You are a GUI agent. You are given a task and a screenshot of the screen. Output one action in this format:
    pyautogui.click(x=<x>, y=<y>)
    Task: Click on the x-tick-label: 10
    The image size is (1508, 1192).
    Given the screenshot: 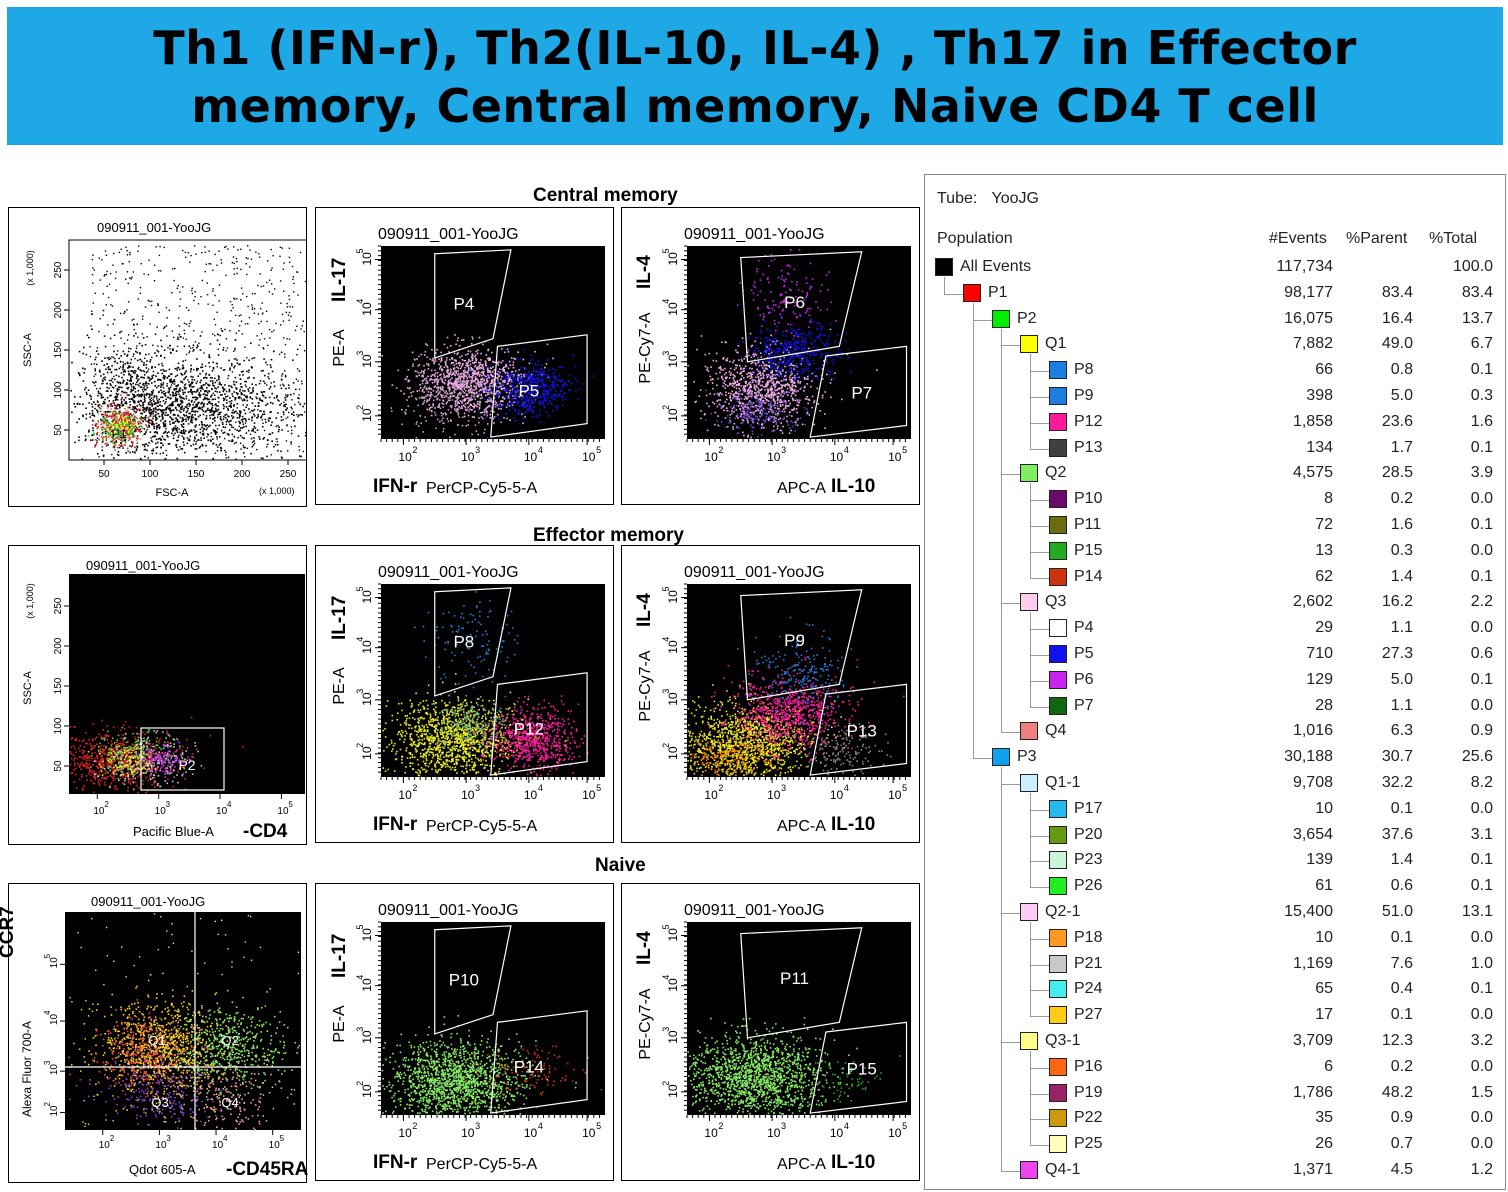 What is the action you would take?
    pyautogui.click(x=283, y=811)
    